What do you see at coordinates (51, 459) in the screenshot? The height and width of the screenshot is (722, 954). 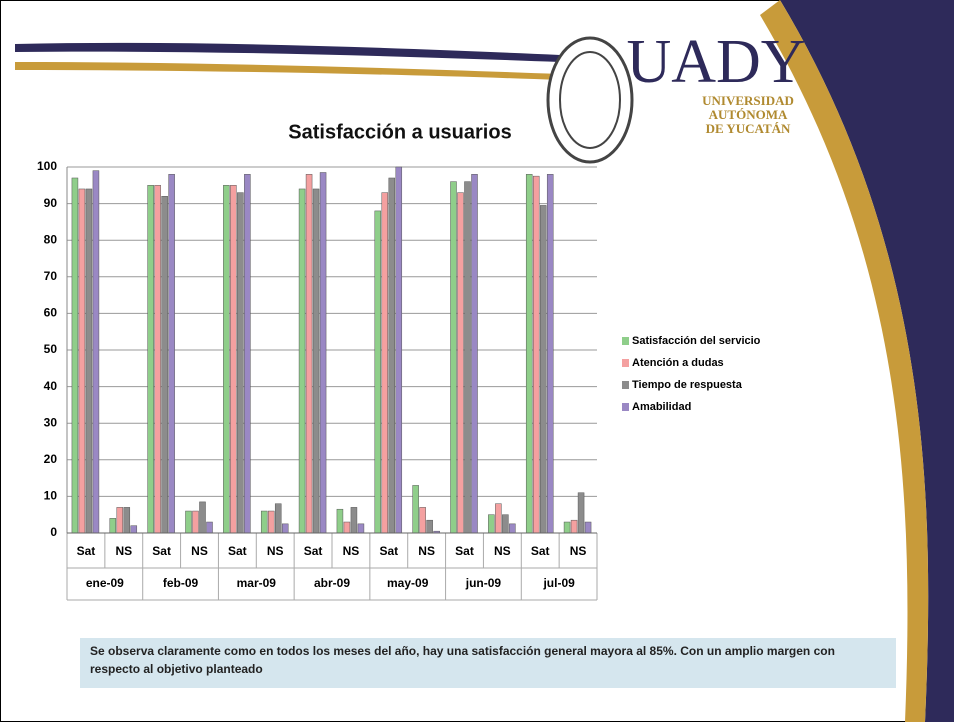 I see `y-tick-label: 20` at bounding box center [51, 459].